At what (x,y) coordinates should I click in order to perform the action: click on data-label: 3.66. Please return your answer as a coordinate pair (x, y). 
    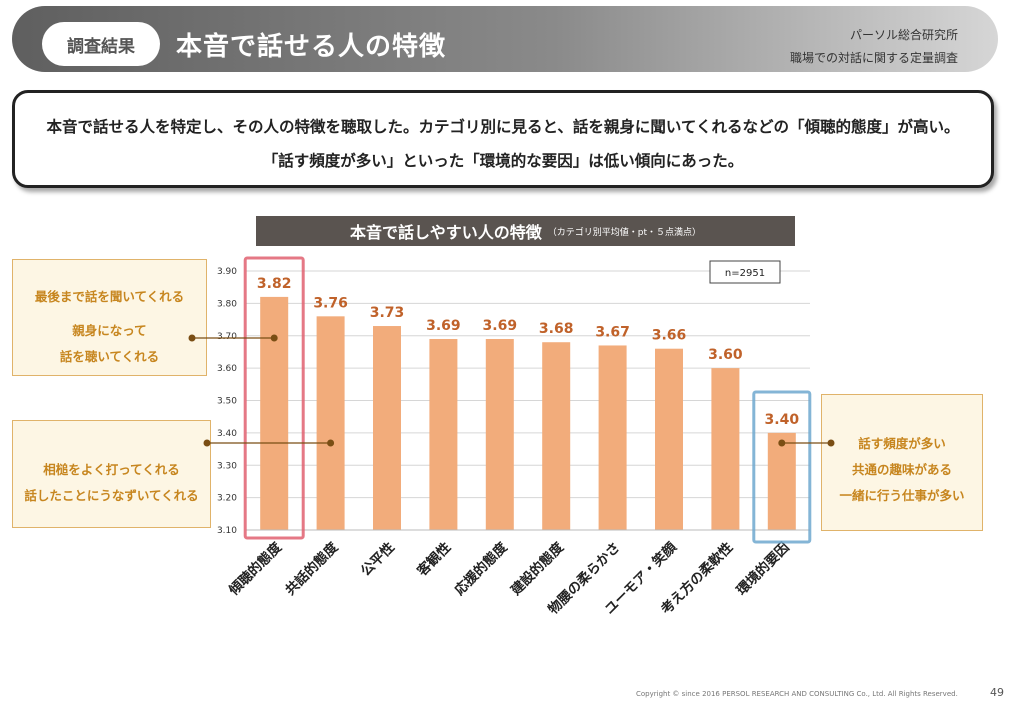
    Looking at the image, I should click on (669, 336).